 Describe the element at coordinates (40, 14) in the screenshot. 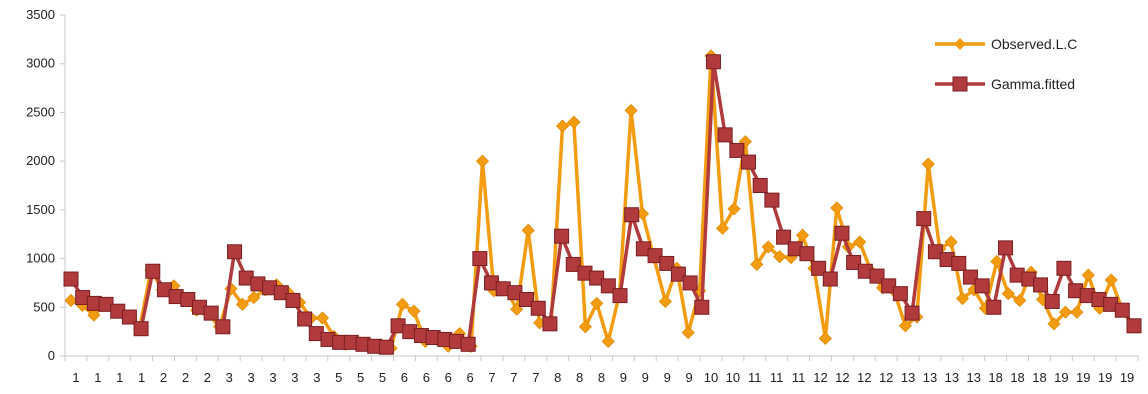

I see `y-tick-label: 3500` at that location.